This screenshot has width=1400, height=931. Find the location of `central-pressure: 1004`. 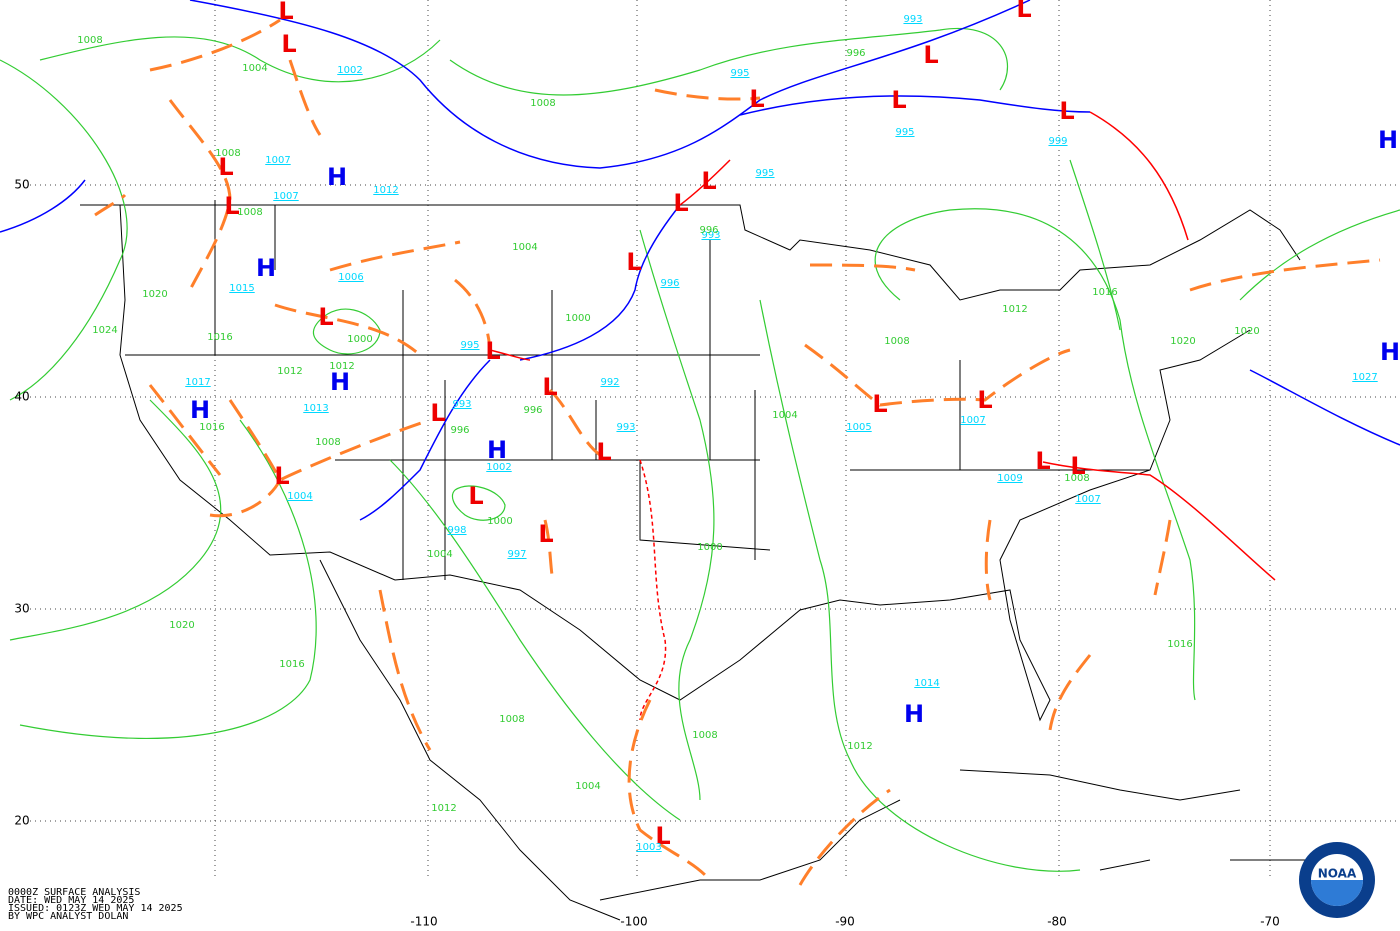

central-pressure: 1004 is located at coordinates (299, 496).